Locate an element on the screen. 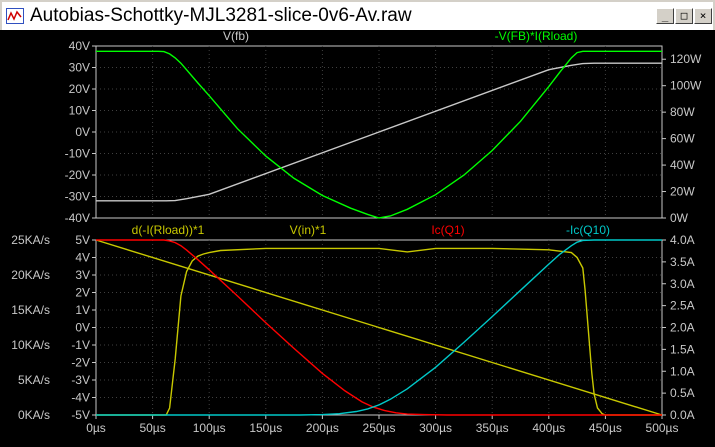 The height and width of the screenshot is (447, 715). legend-label-ic-q1: Ic(Q1) is located at coordinates (447, 230).